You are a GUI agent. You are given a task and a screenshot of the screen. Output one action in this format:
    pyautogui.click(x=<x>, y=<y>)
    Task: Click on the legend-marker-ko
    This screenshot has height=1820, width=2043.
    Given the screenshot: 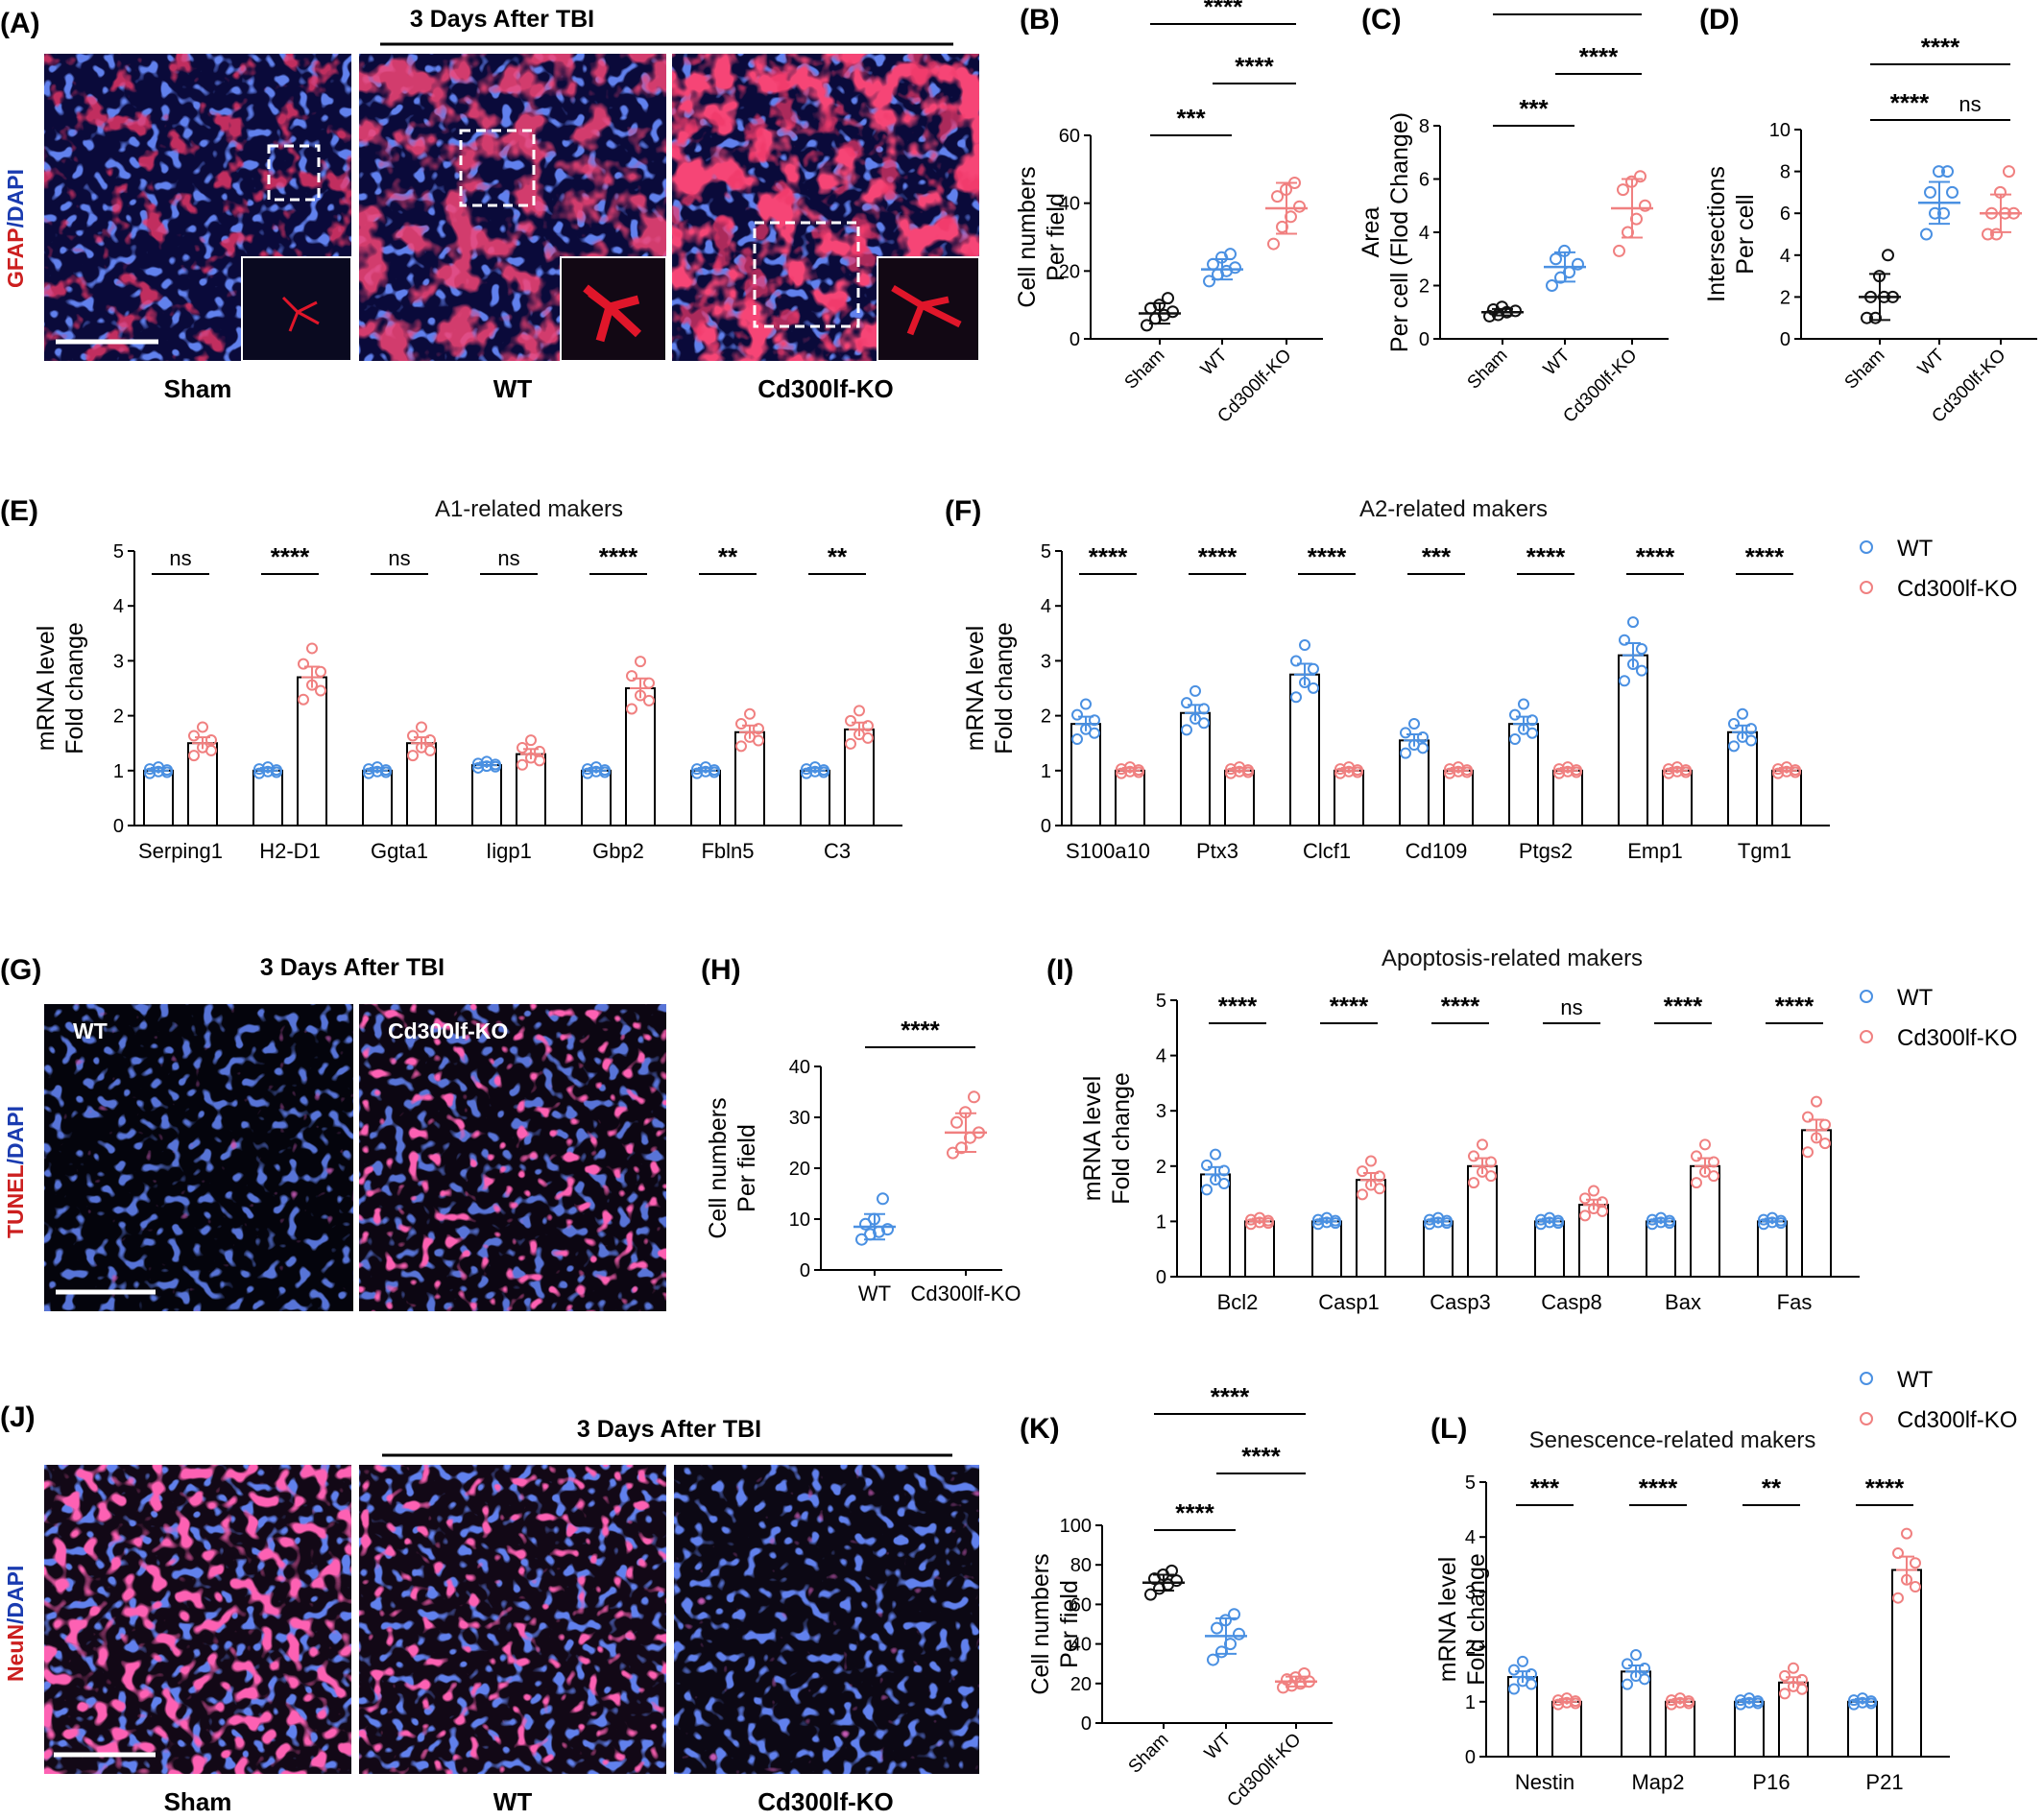 What is the action you would take?
    pyautogui.click(x=1867, y=588)
    